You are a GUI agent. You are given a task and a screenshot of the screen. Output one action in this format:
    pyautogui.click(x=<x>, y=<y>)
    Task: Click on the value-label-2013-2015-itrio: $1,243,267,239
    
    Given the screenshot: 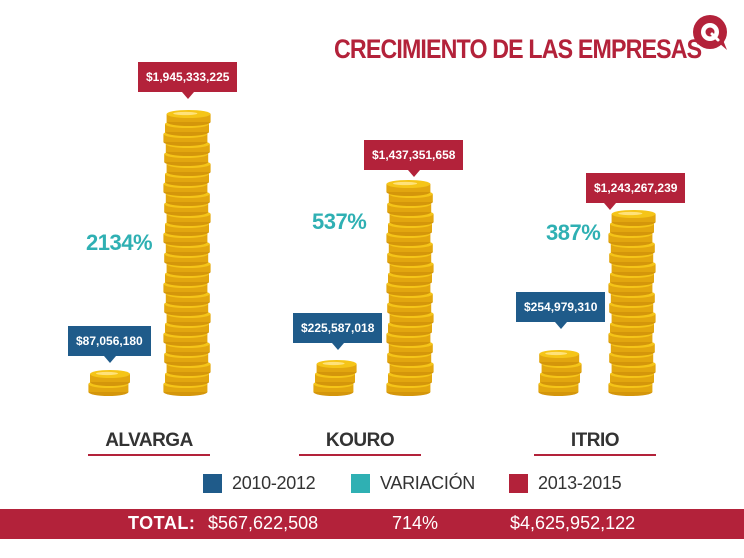 What is the action you would take?
    pyautogui.click(x=636, y=191)
    